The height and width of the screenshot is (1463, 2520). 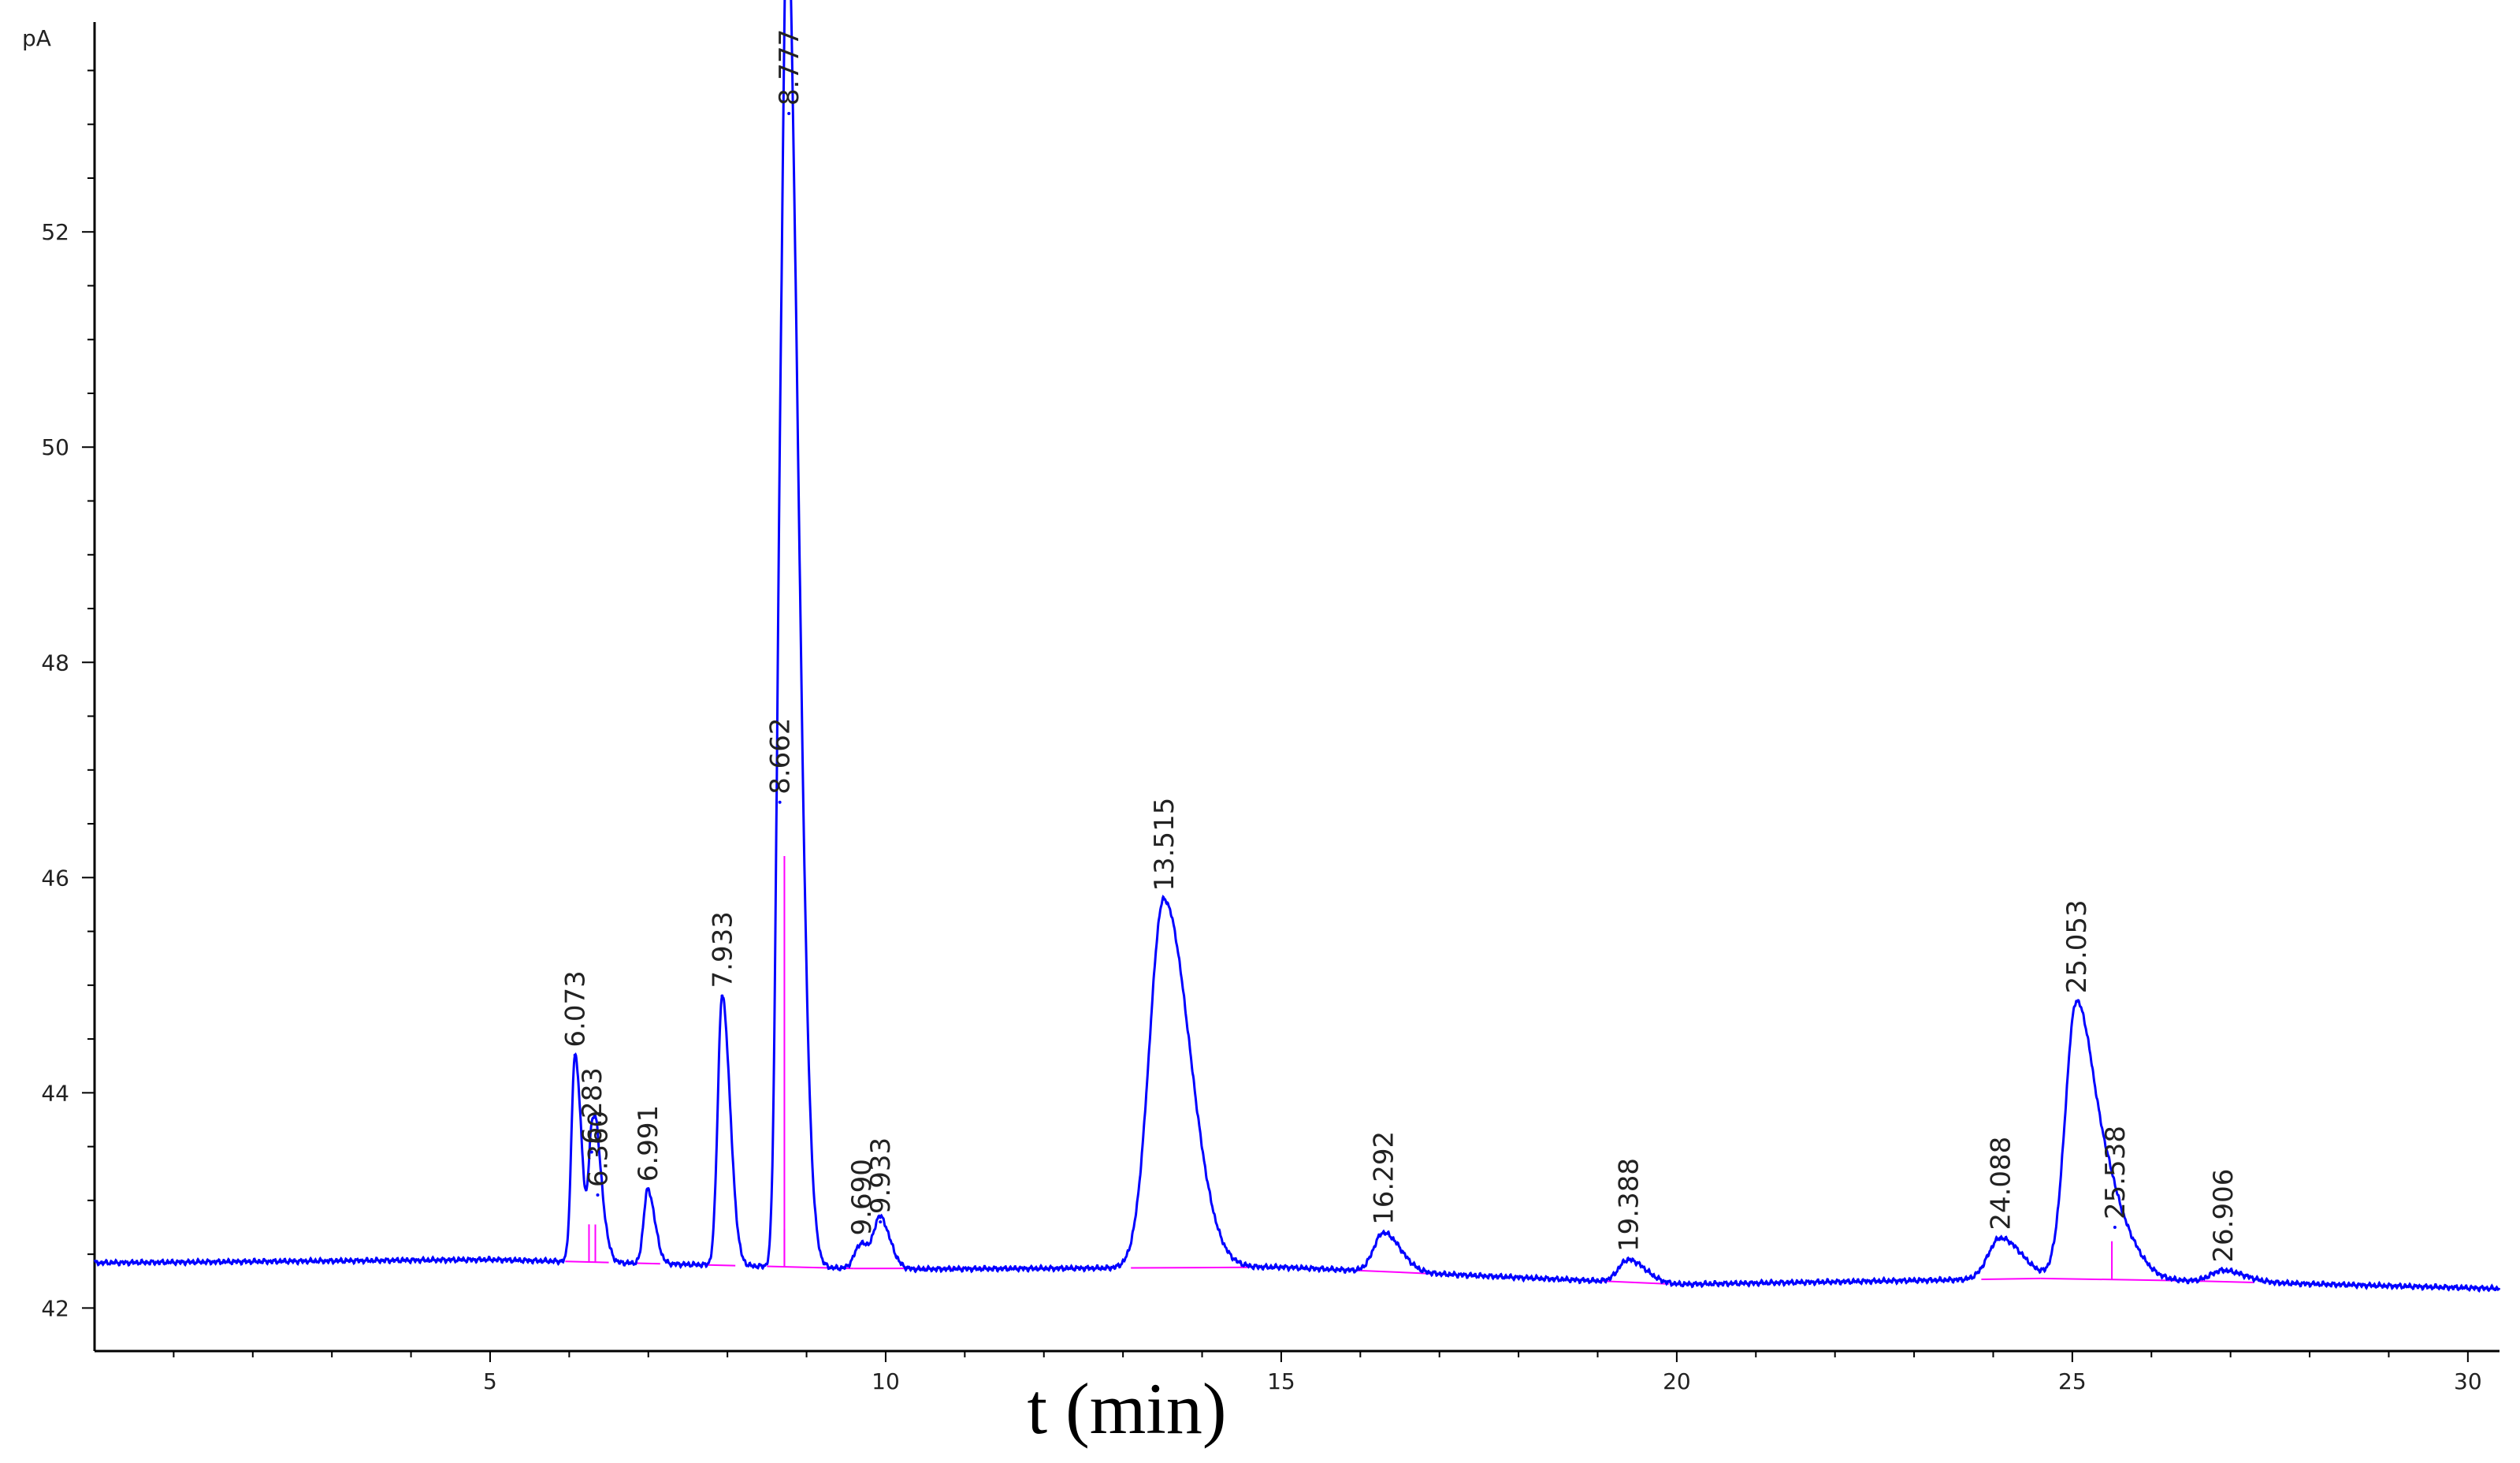 What do you see at coordinates (55, 878) in the screenshot?
I see `y-tick-label: 46` at bounding box center [55, 878].